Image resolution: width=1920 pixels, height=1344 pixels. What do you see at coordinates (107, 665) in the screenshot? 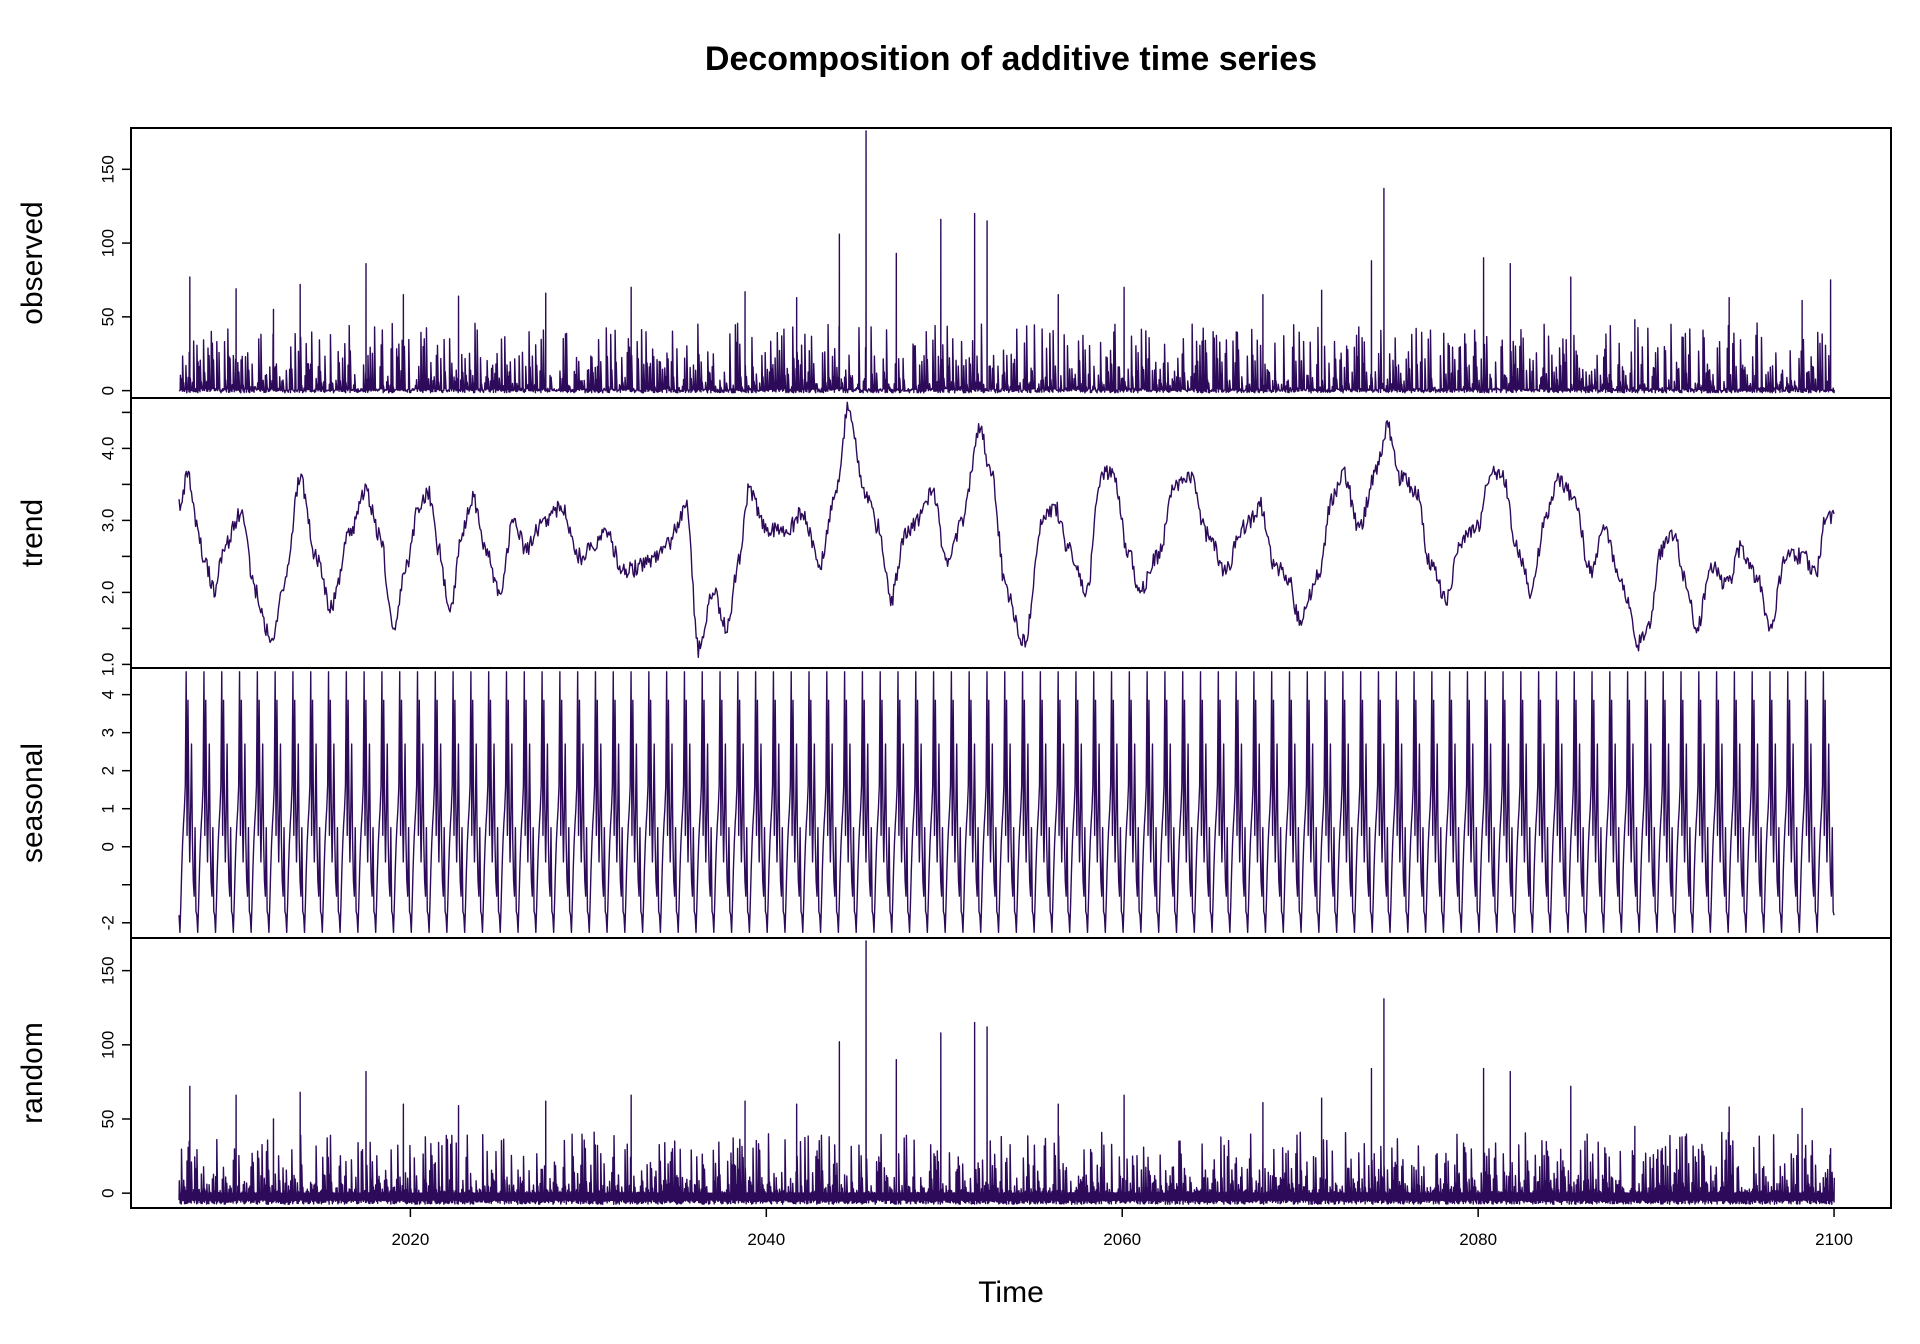
I see `trend-y-tick-label: 1.0` at bounding box center [107, 665].